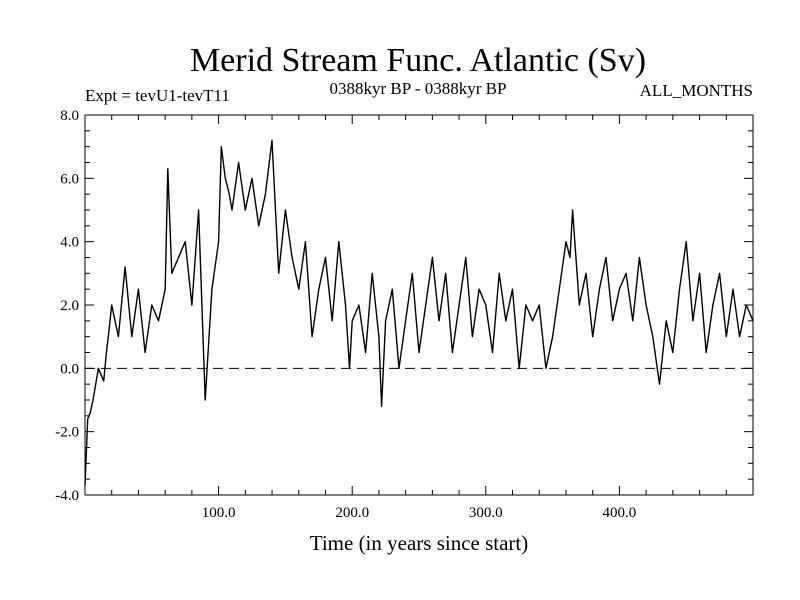  I want to click on y-tick-label: 2.0, so click(69, 306).